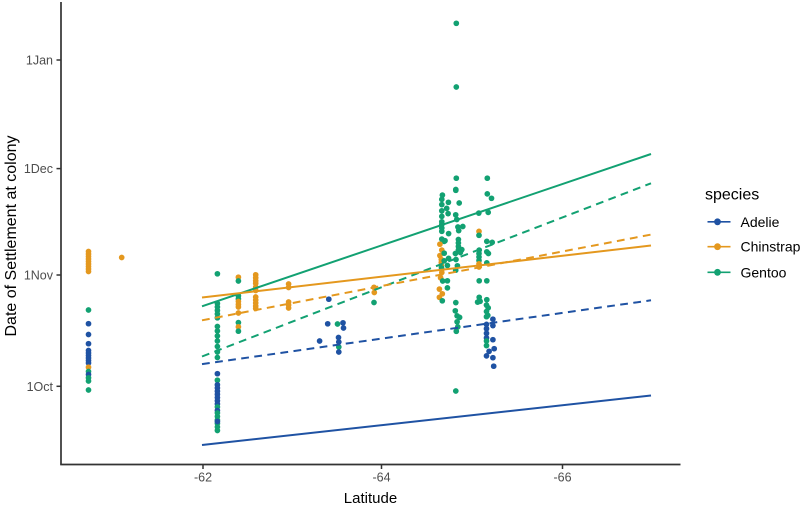 The width and height of the screenshot is (800, 513). I want to click on svg-text: species, so click(732, 195).